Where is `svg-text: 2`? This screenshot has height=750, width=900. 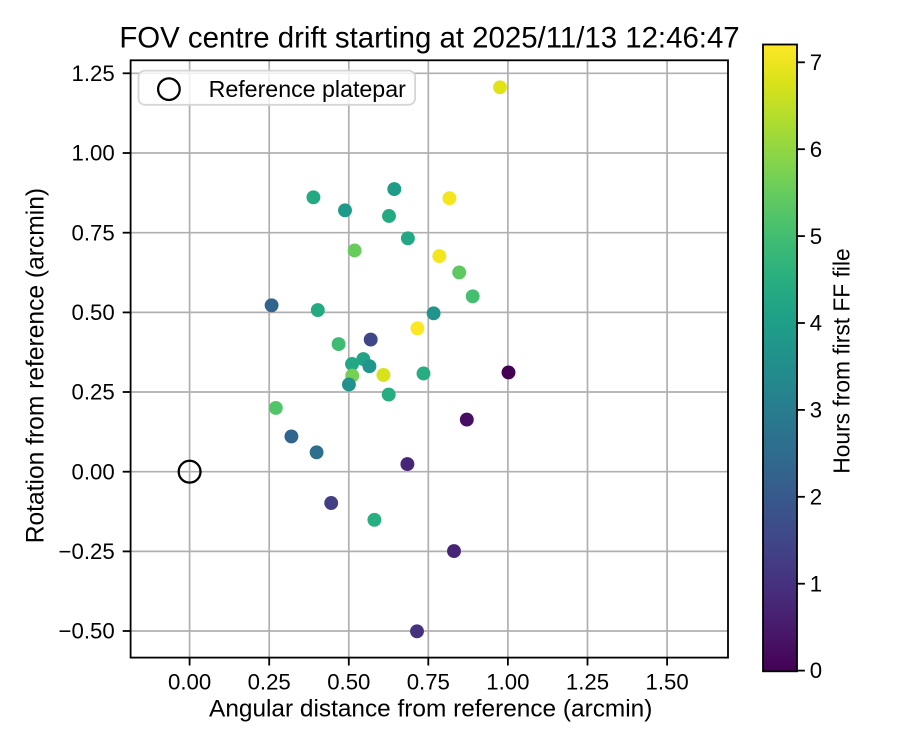 svg-text: 2 is located at coordinates (816, 496).